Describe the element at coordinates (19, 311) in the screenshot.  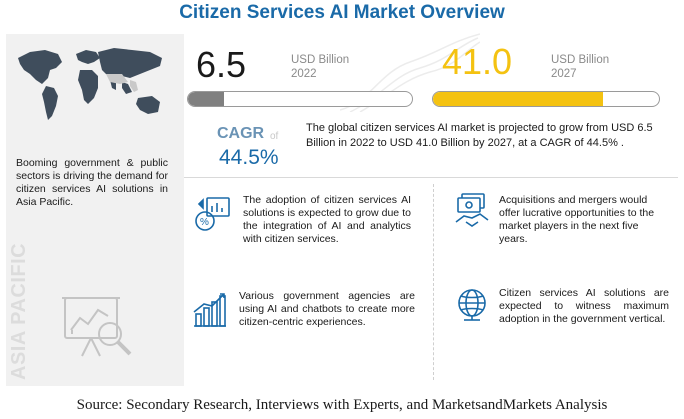
I see `region-label: ASIA PACIFIC` at that location.